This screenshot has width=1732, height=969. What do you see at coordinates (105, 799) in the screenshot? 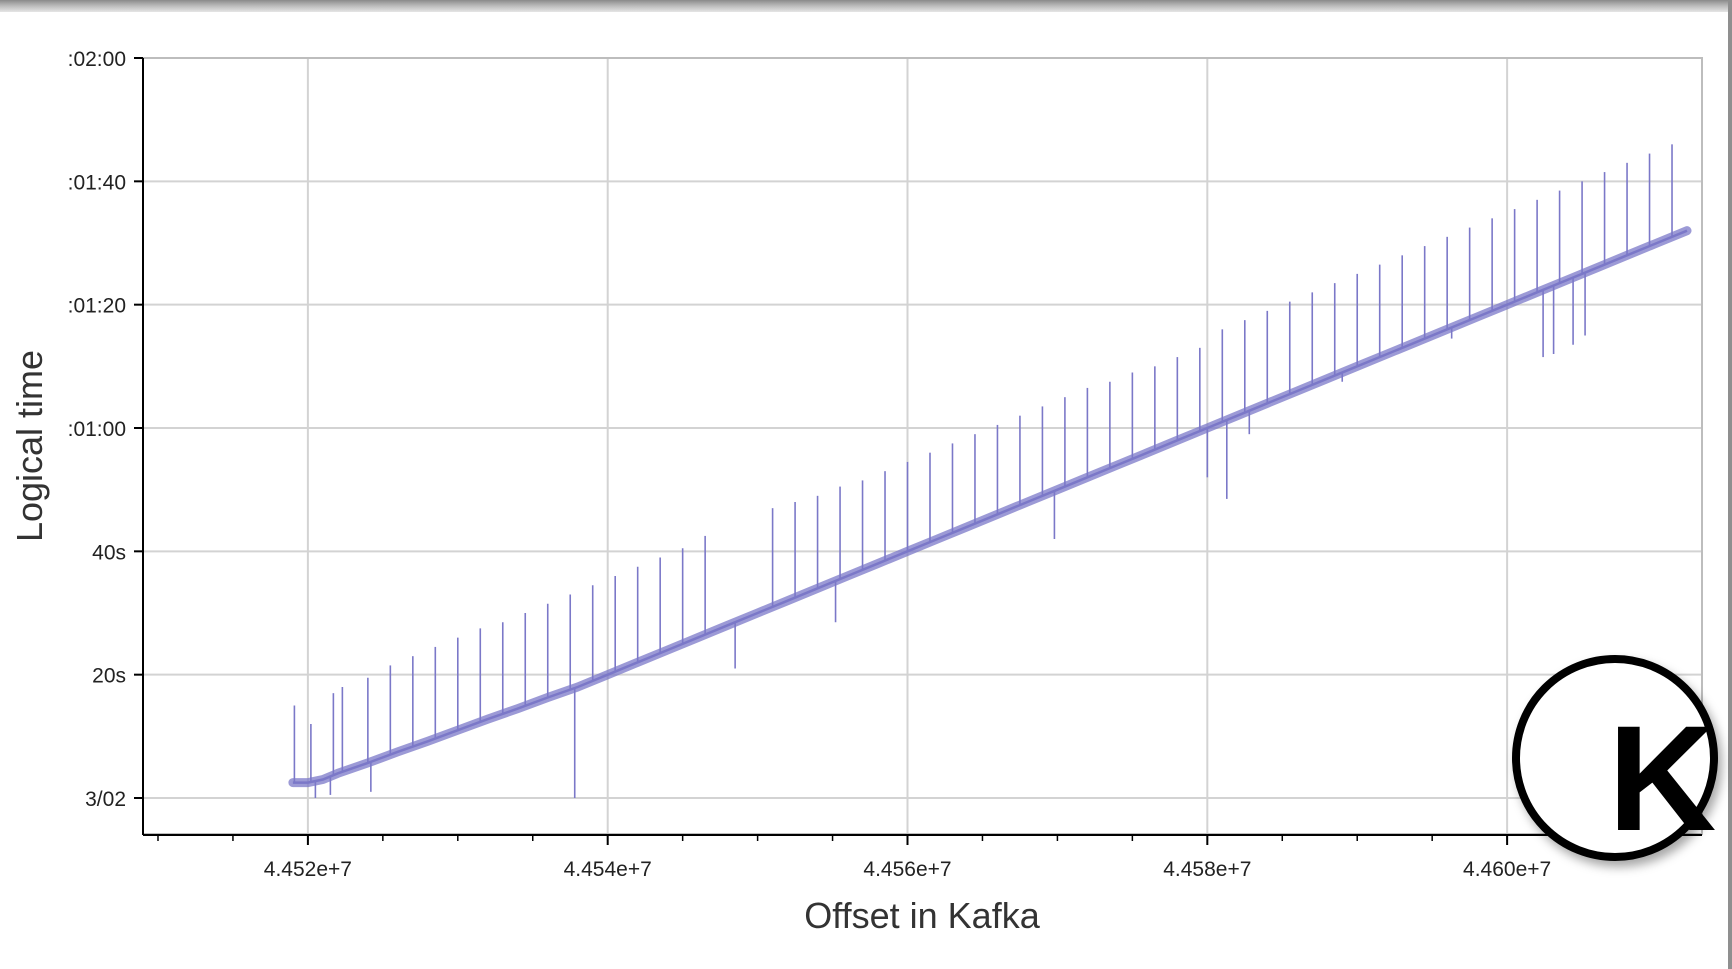
I see `y-tick-label-0: 3/02` at bounding box center [105, 799].